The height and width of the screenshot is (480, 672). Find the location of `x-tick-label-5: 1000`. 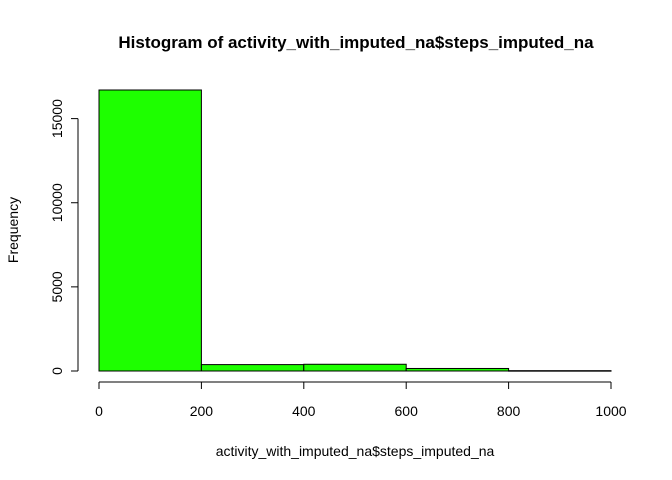

x-tick-label-5: 1000 is located at coordinates (610, 411).